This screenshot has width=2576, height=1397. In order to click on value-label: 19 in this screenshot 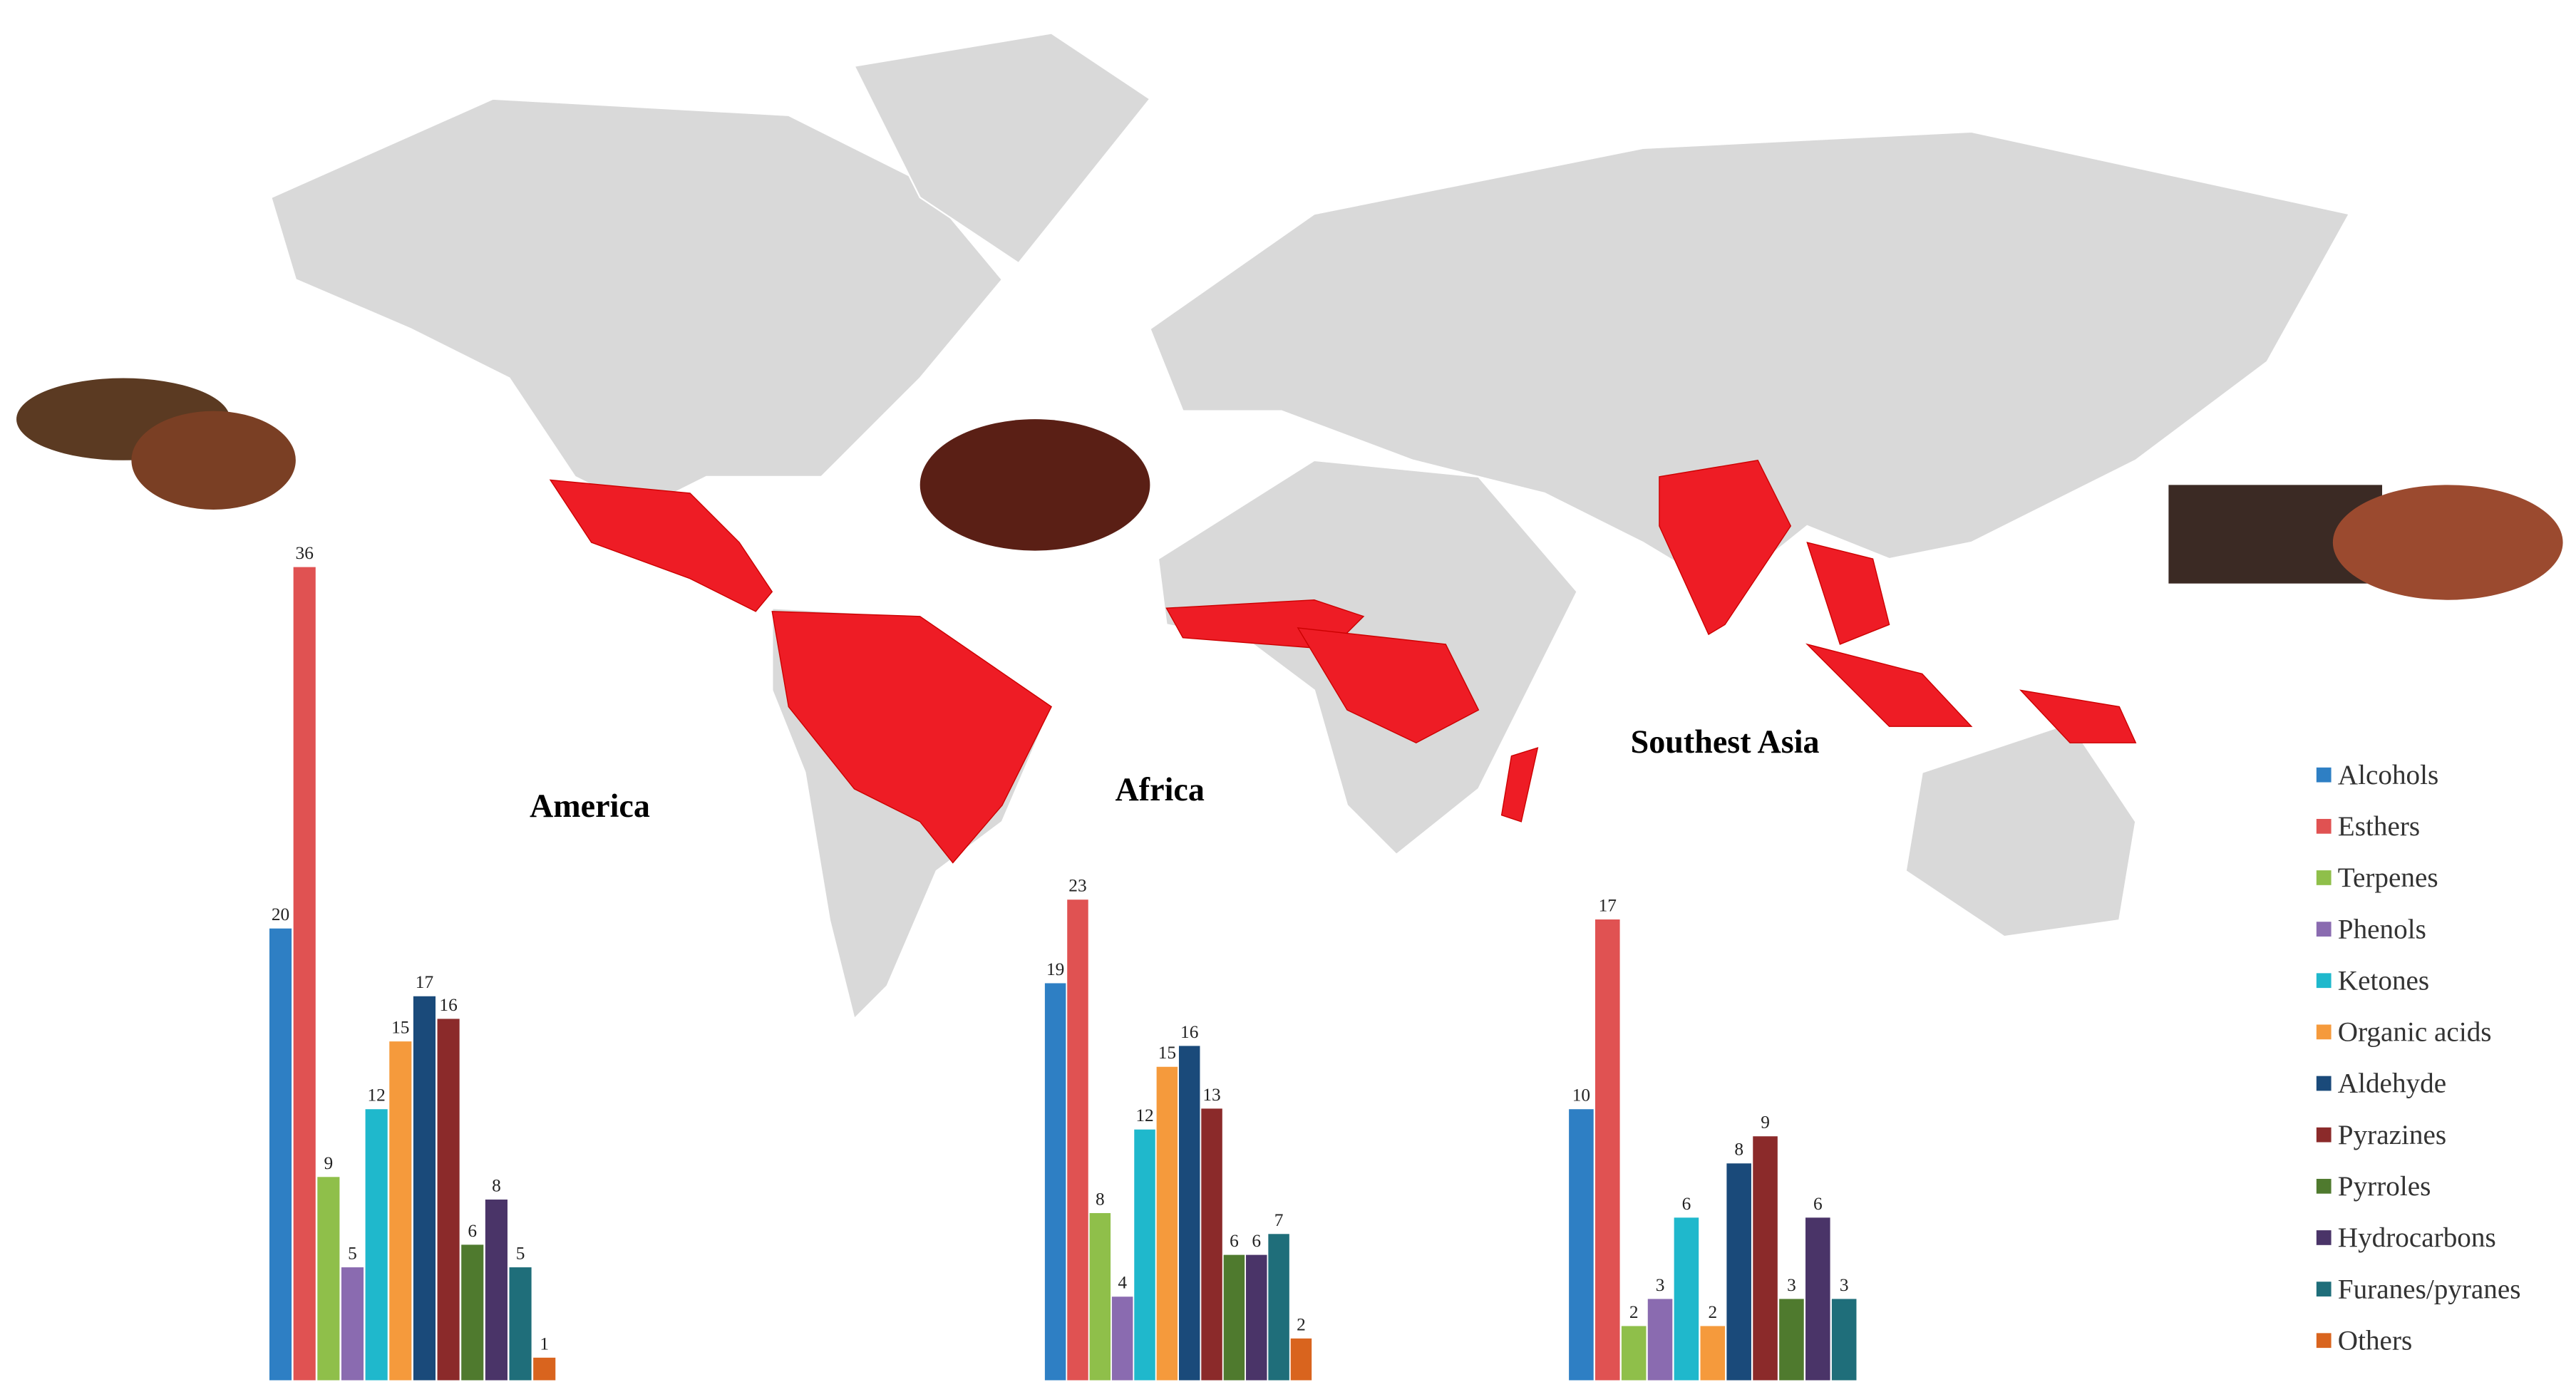, I will do `click(1055, 969)`.